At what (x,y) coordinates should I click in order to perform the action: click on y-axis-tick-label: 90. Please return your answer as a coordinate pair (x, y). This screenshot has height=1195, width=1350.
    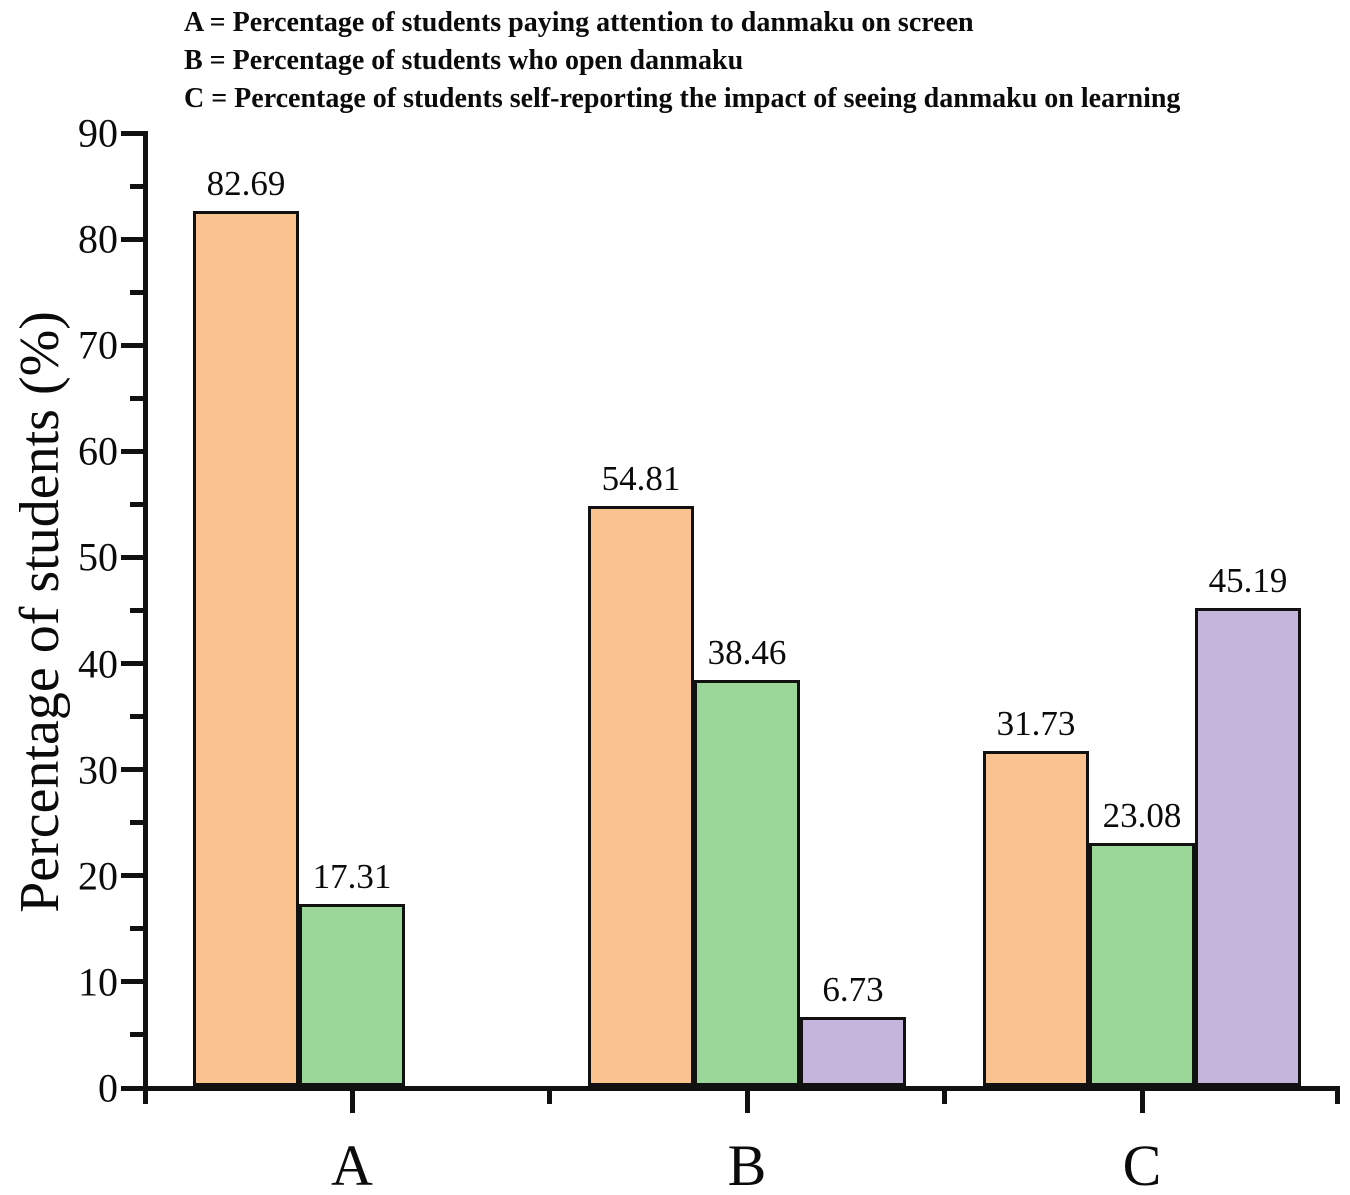
    Looking at the image, I should click on (98, 133).